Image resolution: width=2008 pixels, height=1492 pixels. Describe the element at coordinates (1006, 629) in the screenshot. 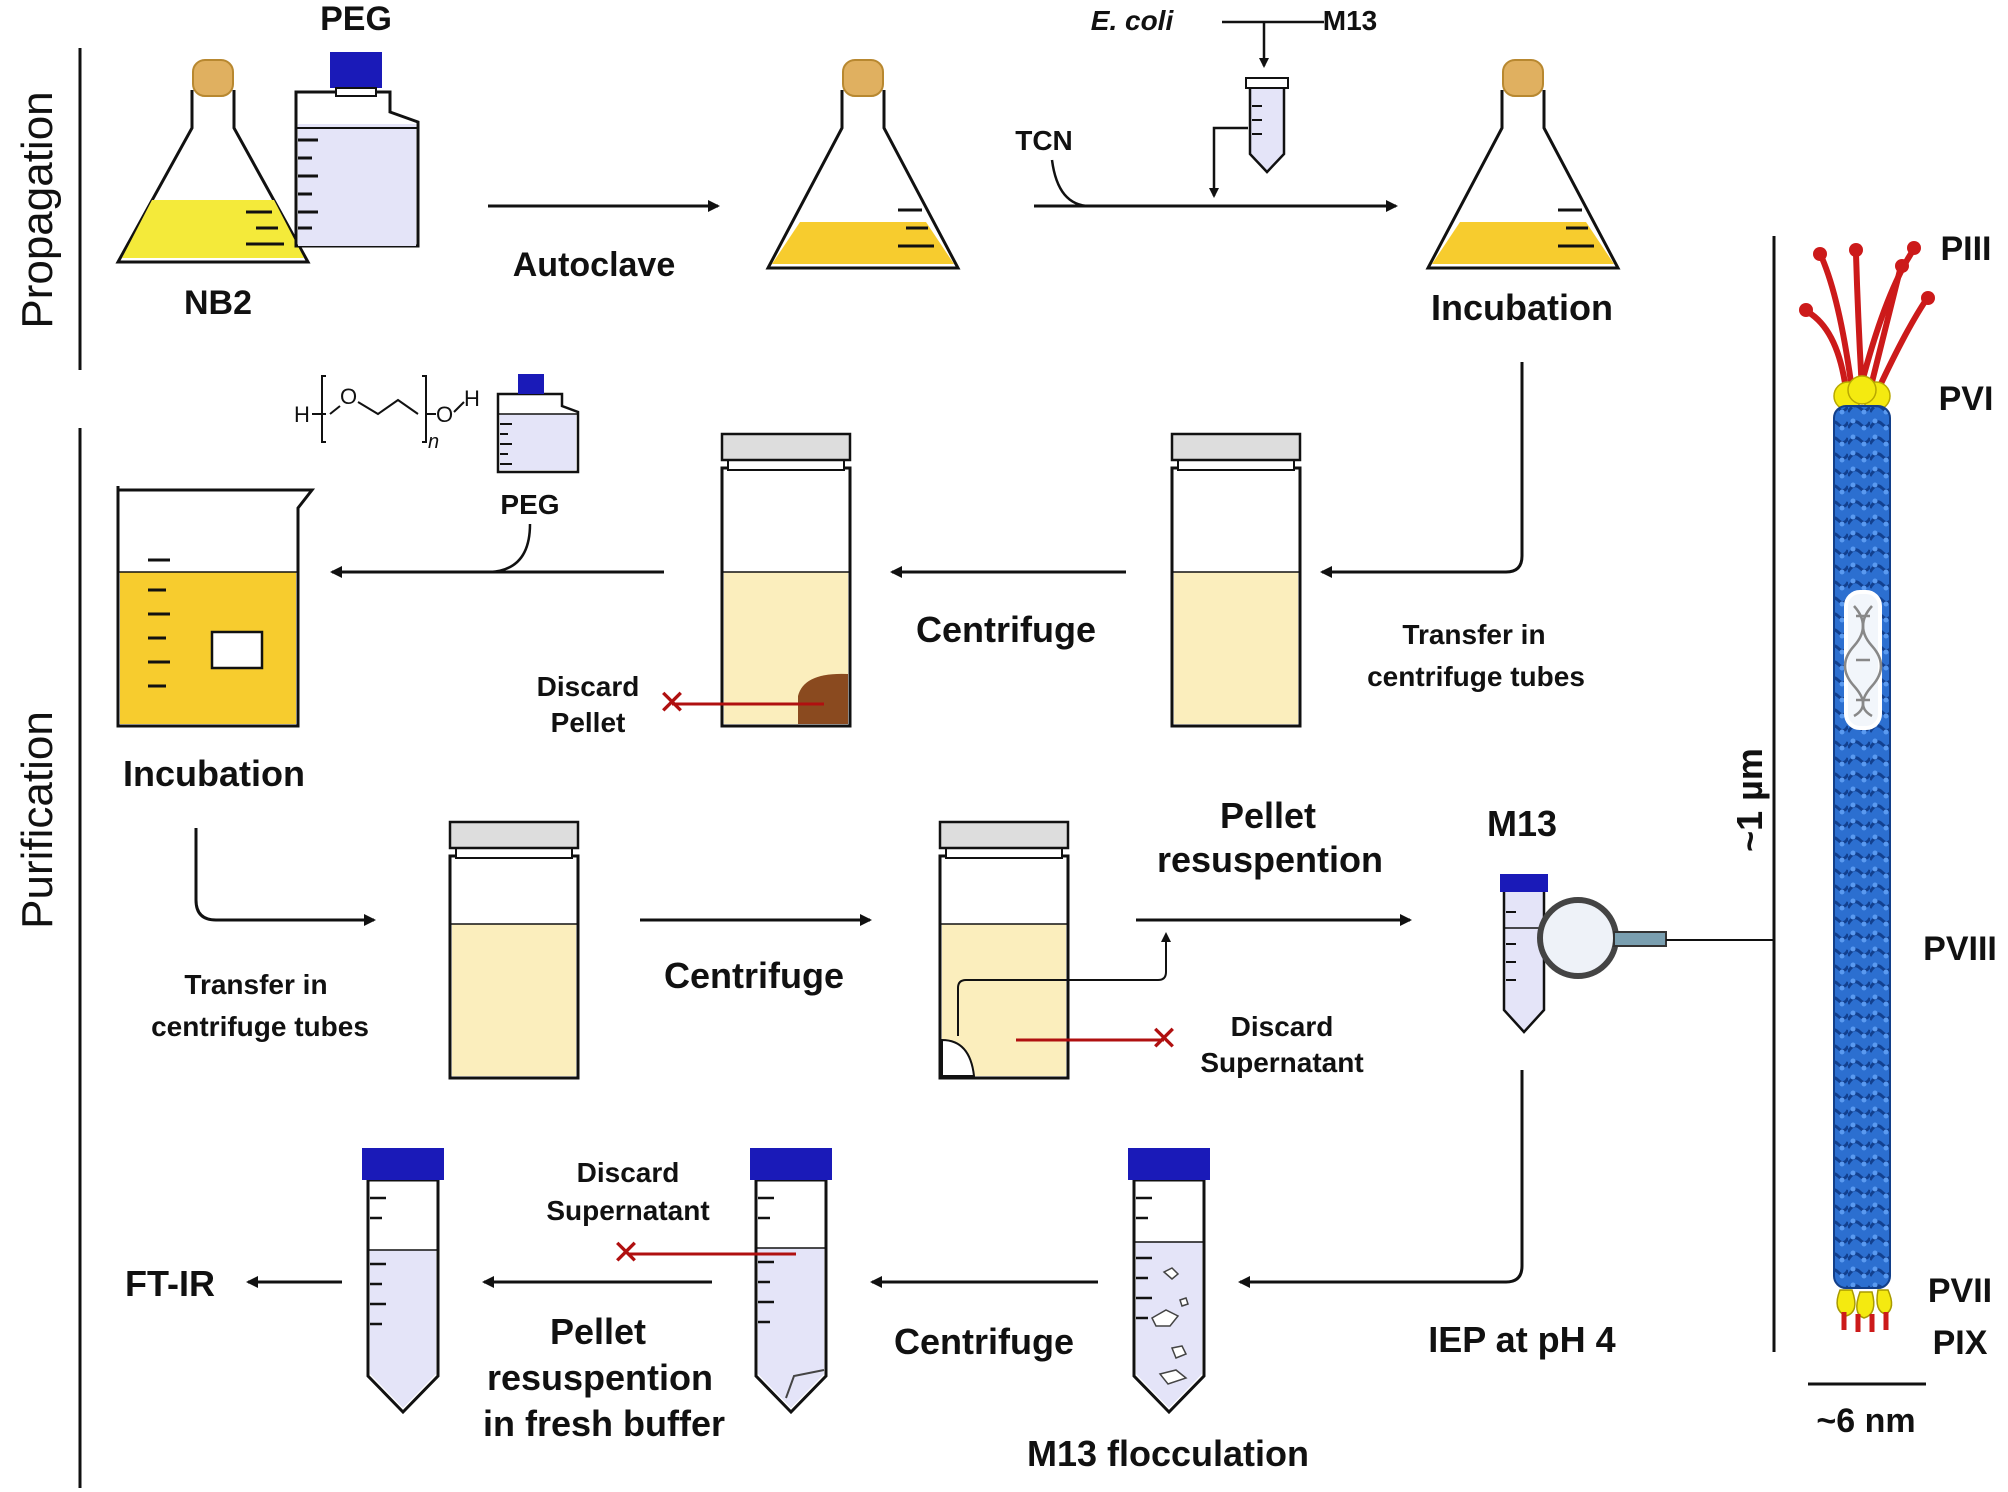

I see `centrifuge-1-label: Centrifuge` at that location.